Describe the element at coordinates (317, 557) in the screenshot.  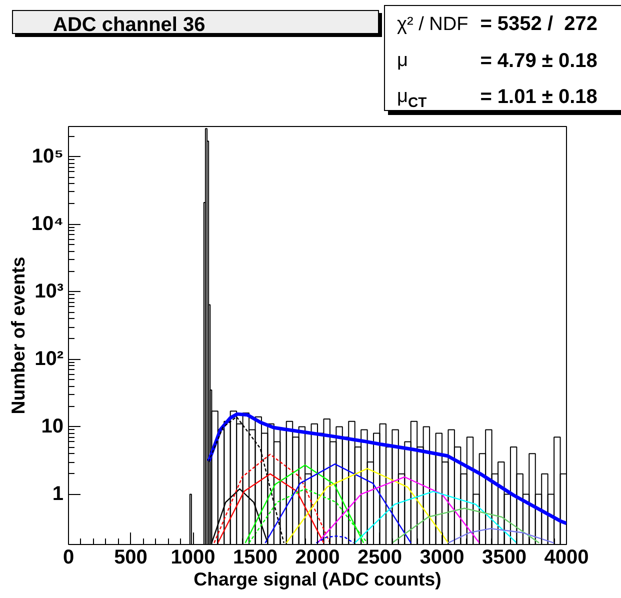
I see `x-tick-label: 2000` at that location.